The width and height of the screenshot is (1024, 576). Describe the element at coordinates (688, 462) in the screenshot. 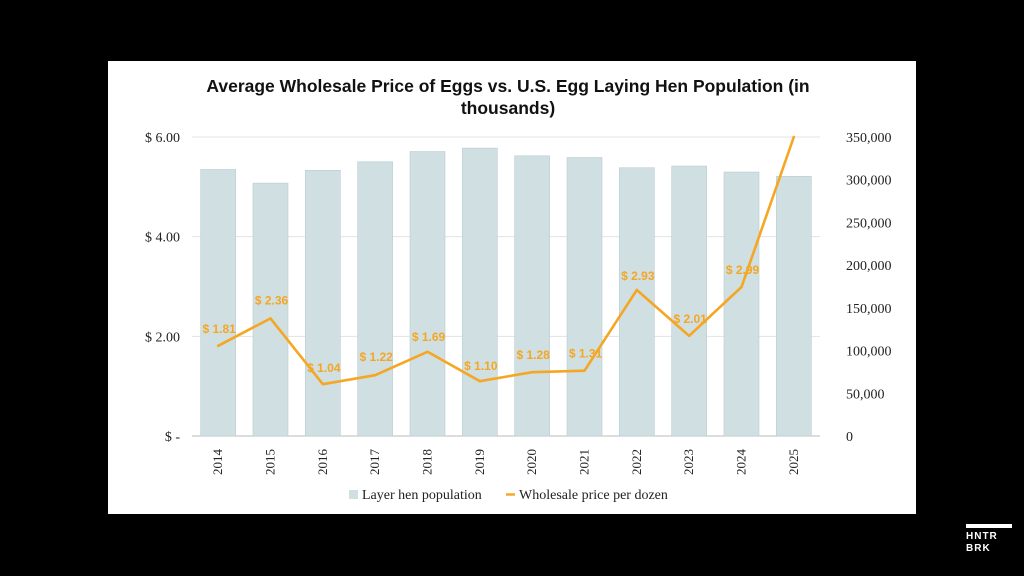

I see `x-tick-label-2023: 2023` at that location.